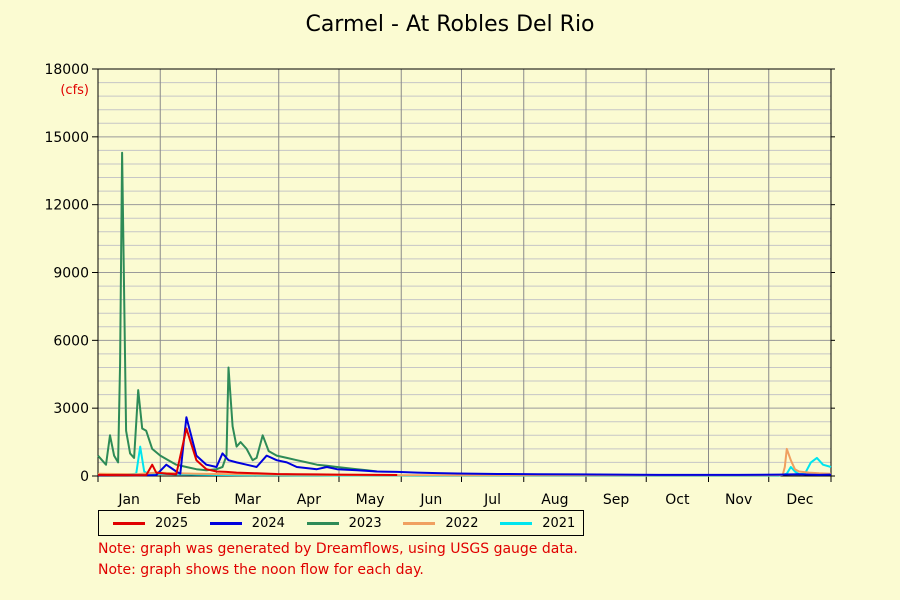 This screenshot has height=600, width=900. I want to click on x-tick-label-may: May, so click(370, 500).